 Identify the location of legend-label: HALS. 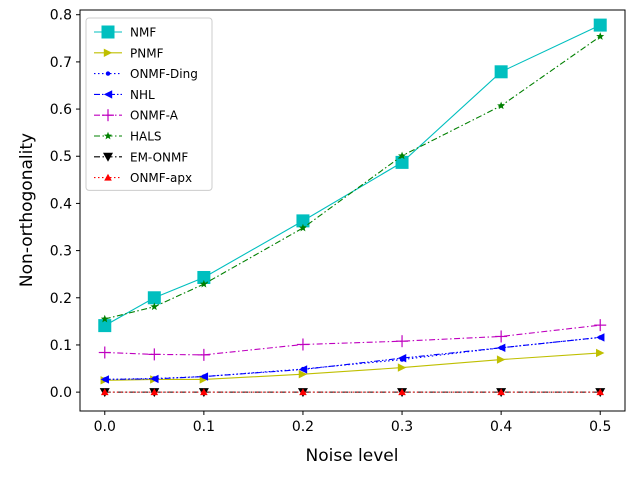
(146, 137).